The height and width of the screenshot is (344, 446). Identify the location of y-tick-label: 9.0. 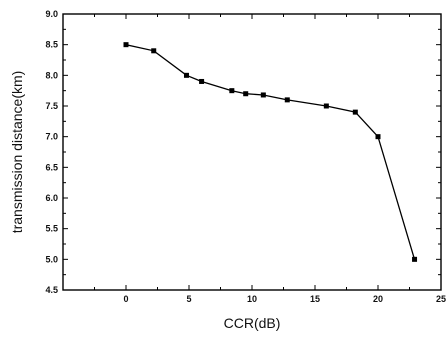
(51, 14).